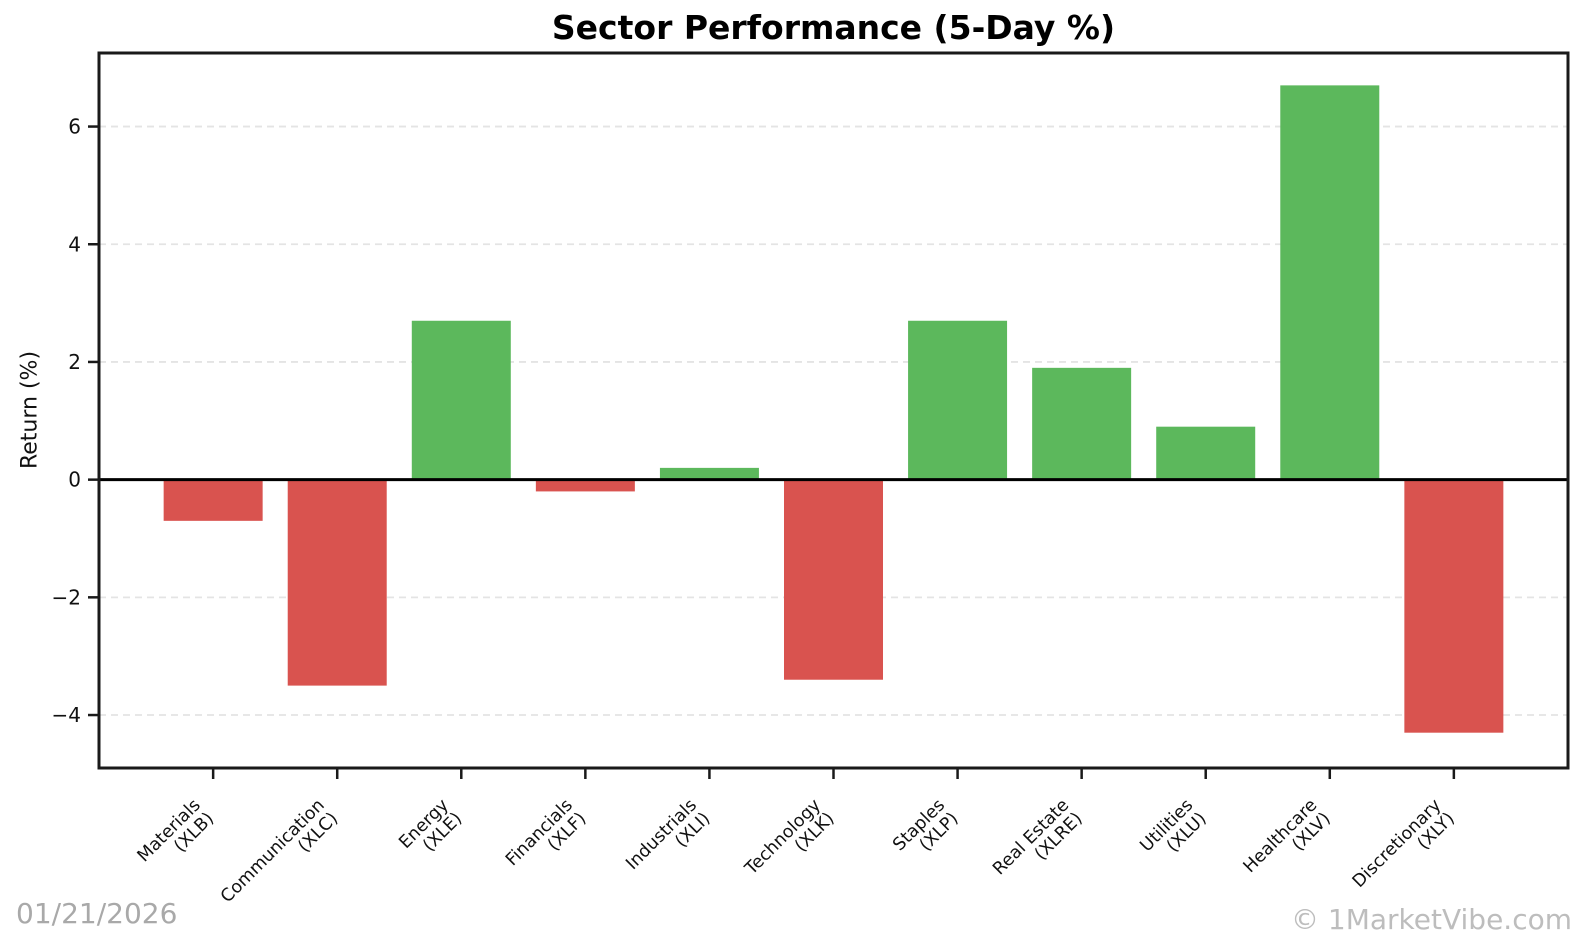 The height and width of the screenshot is (940, 1584). What do you see at coordinates (279, 857) in the screenshot?
I see `x-tick-label: Communication(XLC)` at bounding box center [279, 857].